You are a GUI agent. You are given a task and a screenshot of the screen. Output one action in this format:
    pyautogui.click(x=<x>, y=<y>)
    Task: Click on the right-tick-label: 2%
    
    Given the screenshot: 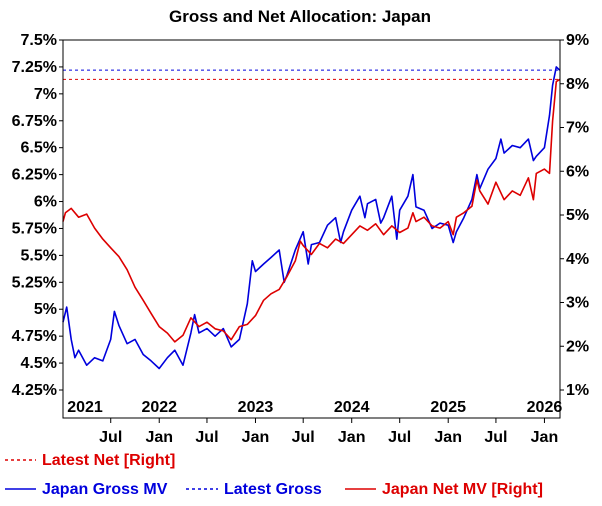 What is the action you would take?
    pyautogui.click(x=577, y=346)
    